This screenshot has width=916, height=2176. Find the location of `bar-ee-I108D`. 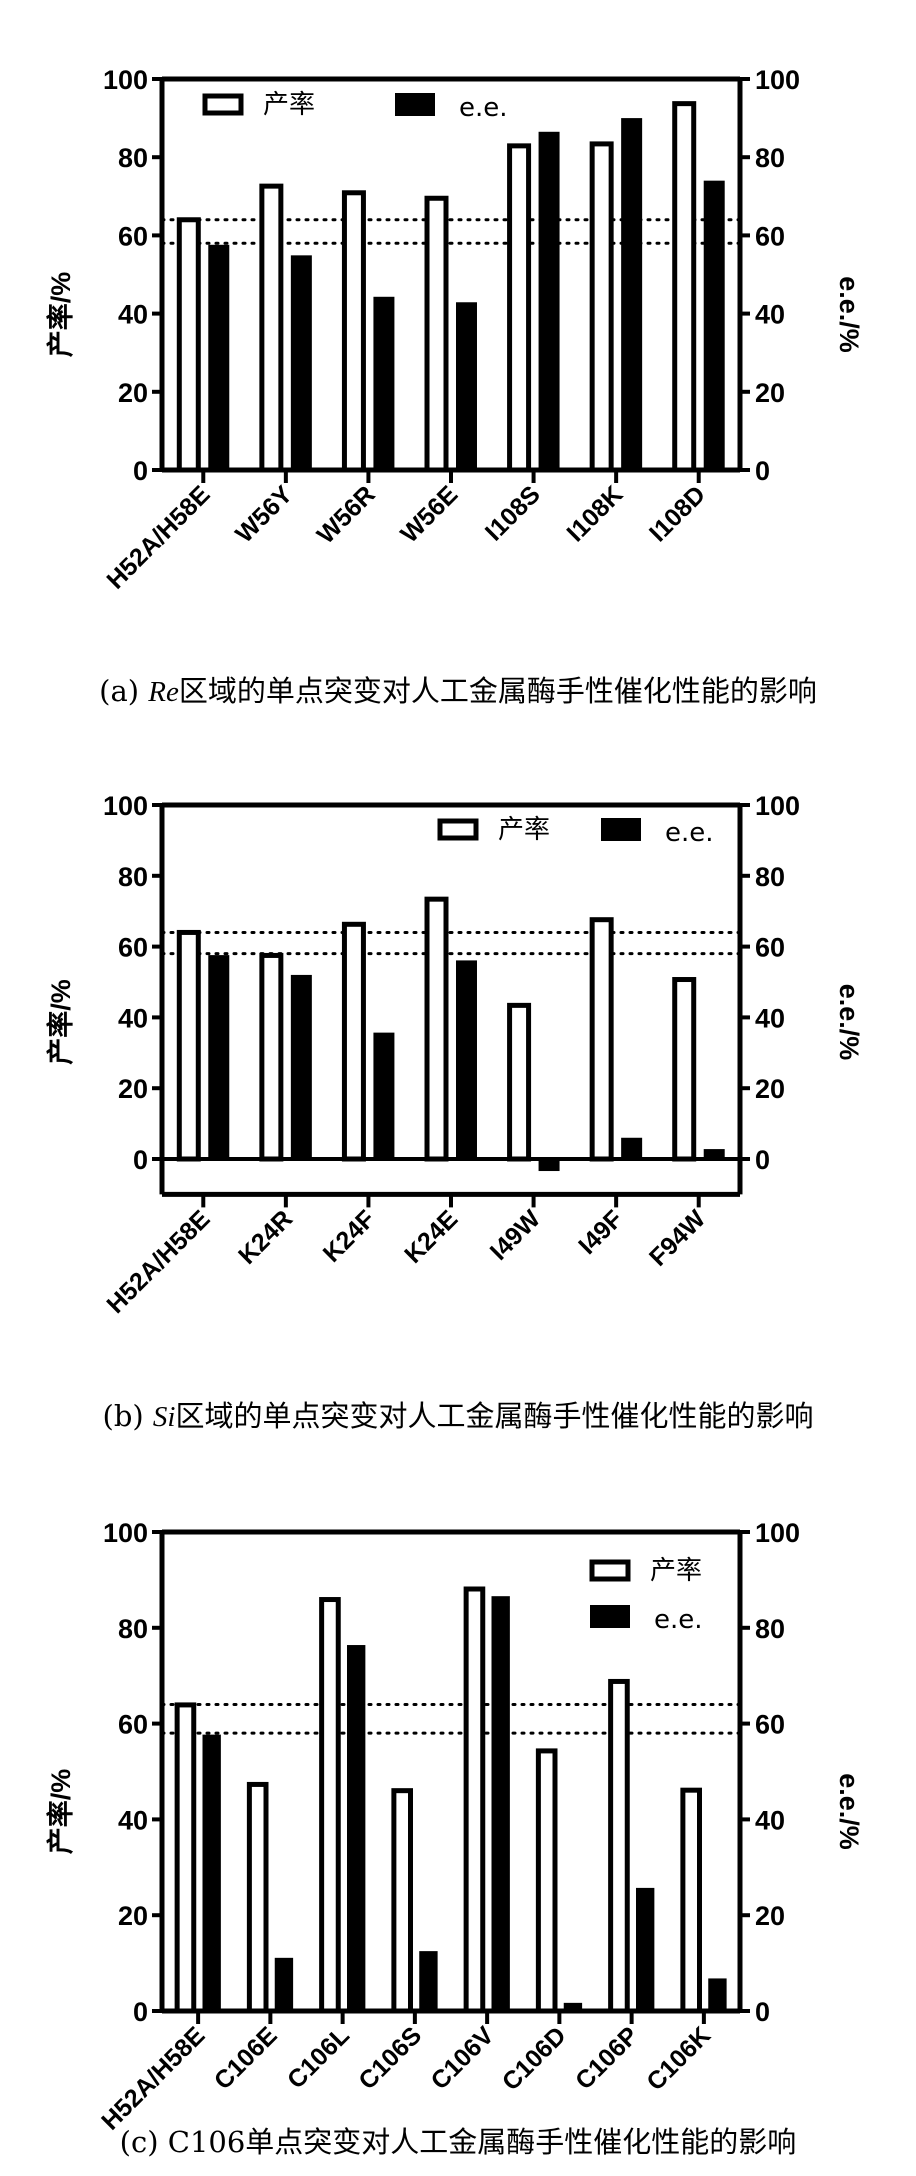

bar-ee-I108D is located at coordinates (714, 325).